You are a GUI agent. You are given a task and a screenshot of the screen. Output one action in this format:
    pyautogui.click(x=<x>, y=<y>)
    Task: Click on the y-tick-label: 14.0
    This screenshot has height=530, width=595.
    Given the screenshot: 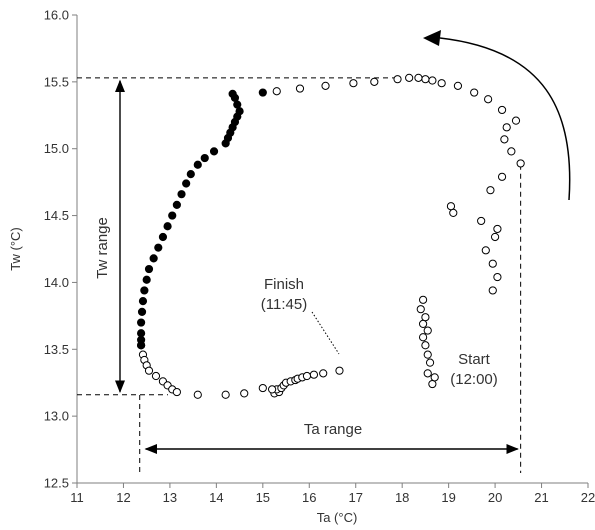 What is the action you would take?
    pyautogui.click(x=56, y=282)
    